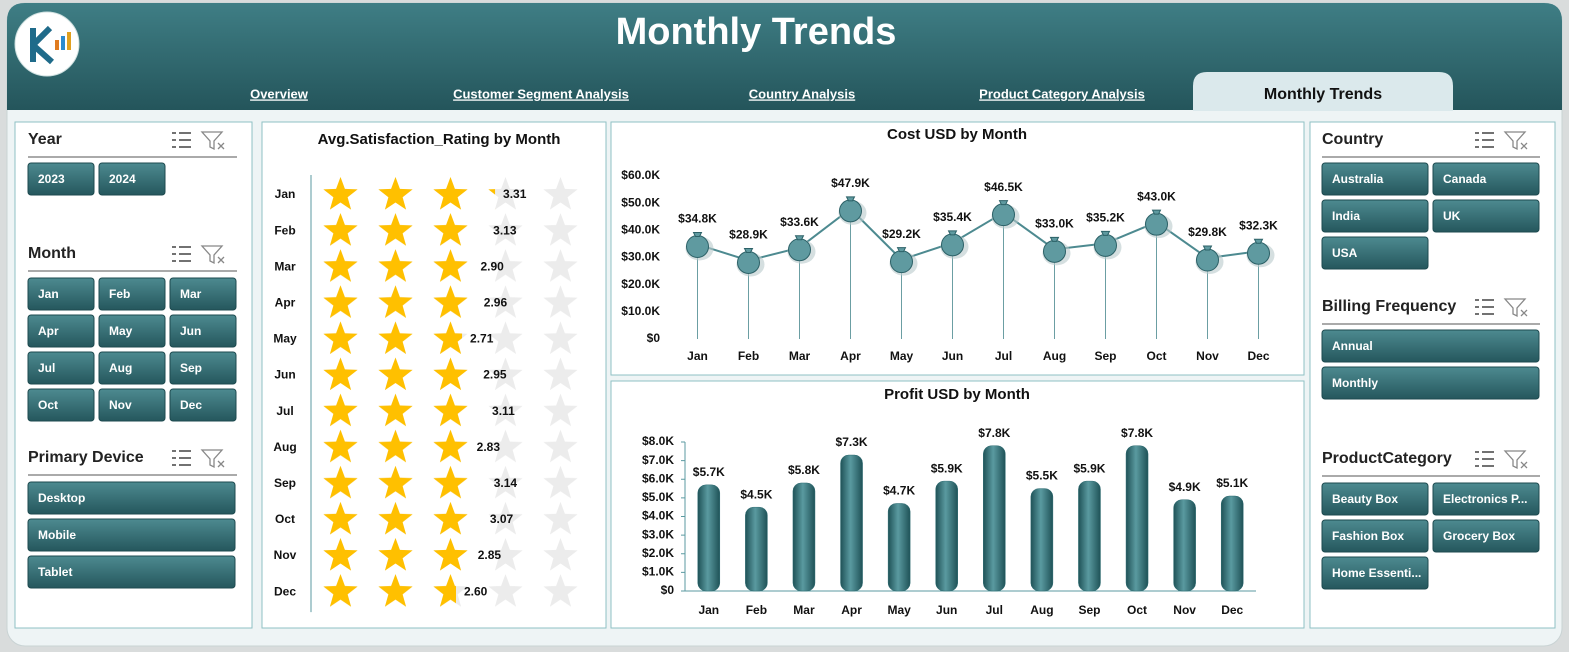 The height and width of the screenshot is (652, 1569). What do you see at coordinates (1352, 346) in the screenshot?
I see `slicer-button-label: Annual` at bounding box center [1352, 346].